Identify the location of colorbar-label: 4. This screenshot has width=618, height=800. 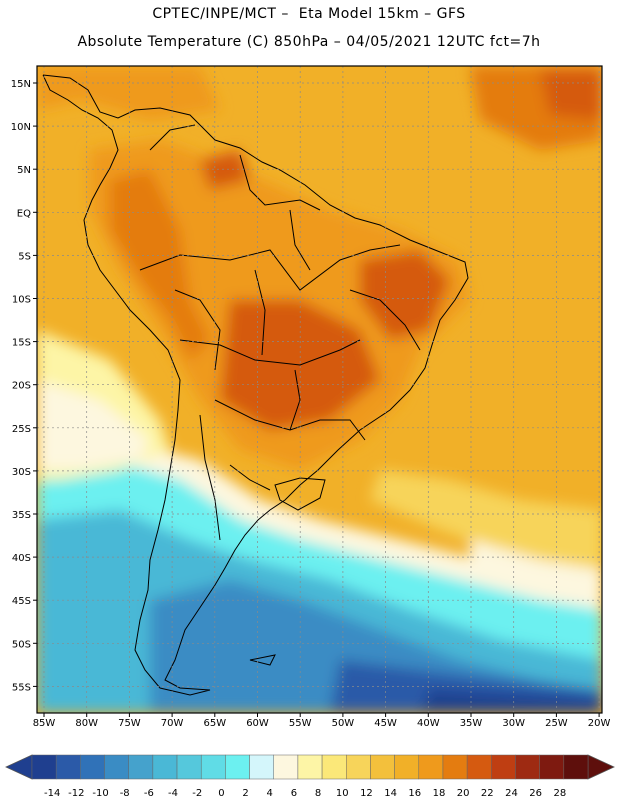
(270, 793).